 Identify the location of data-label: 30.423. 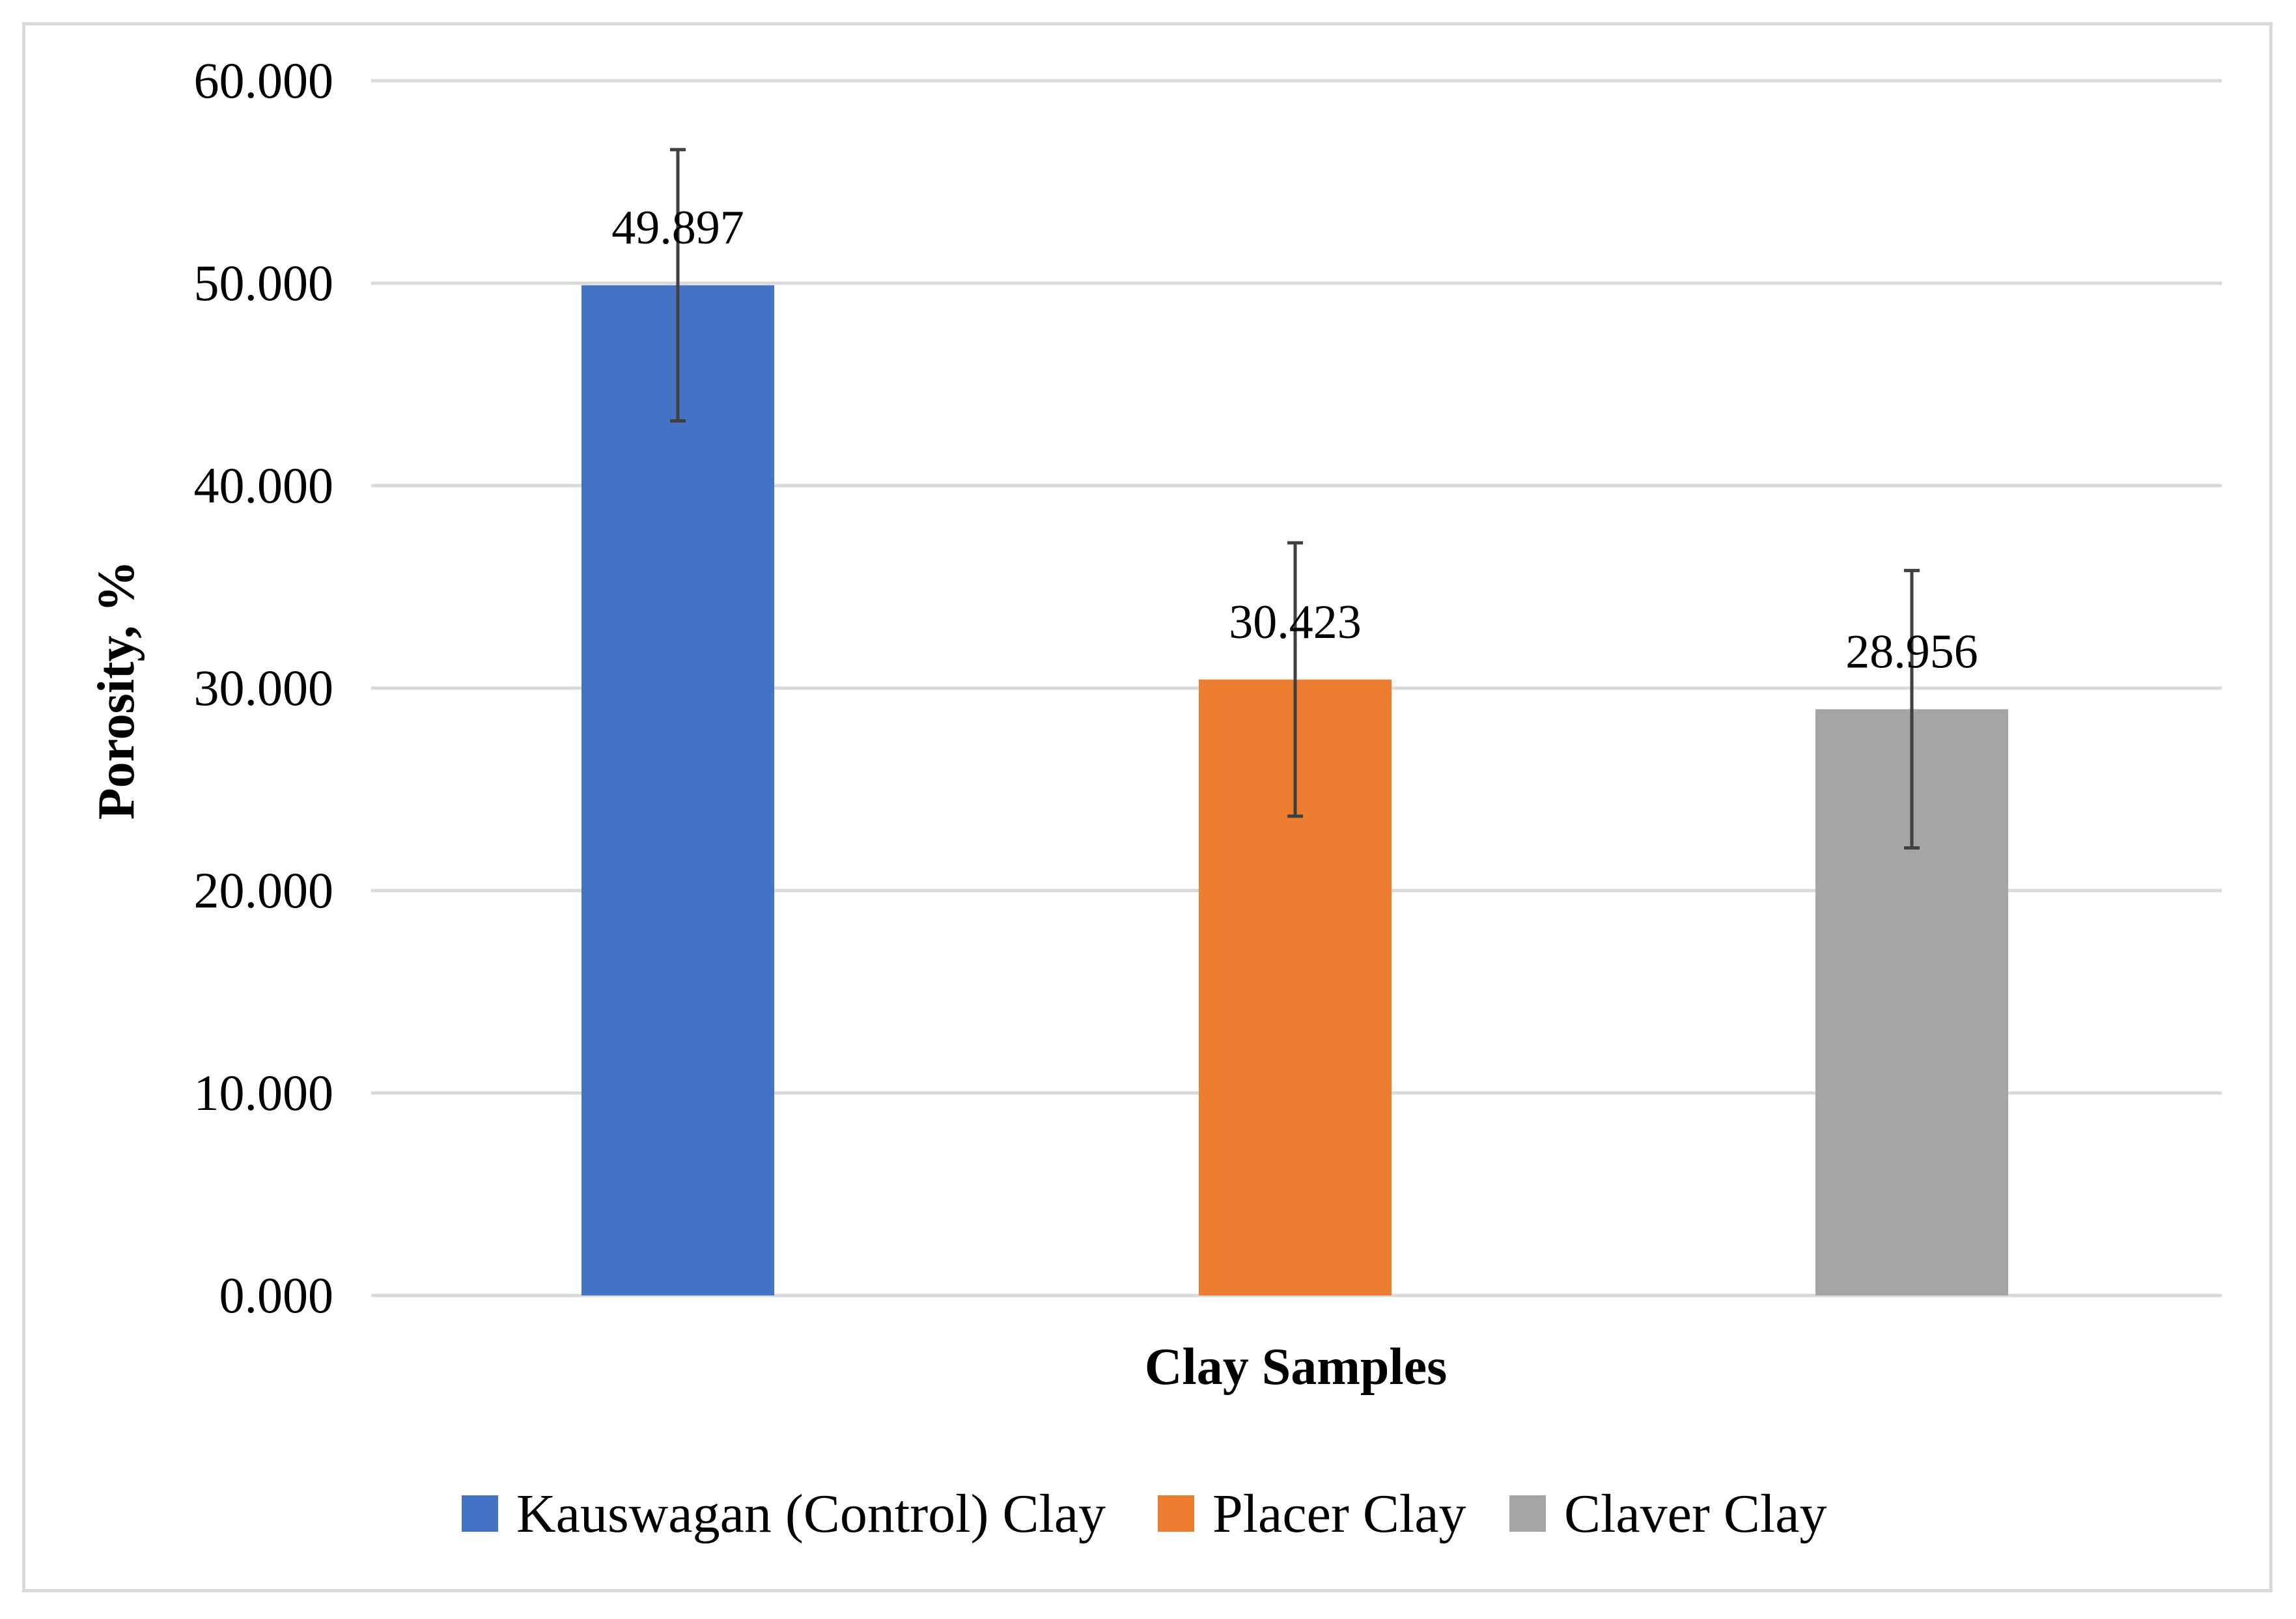
(1296, 622).